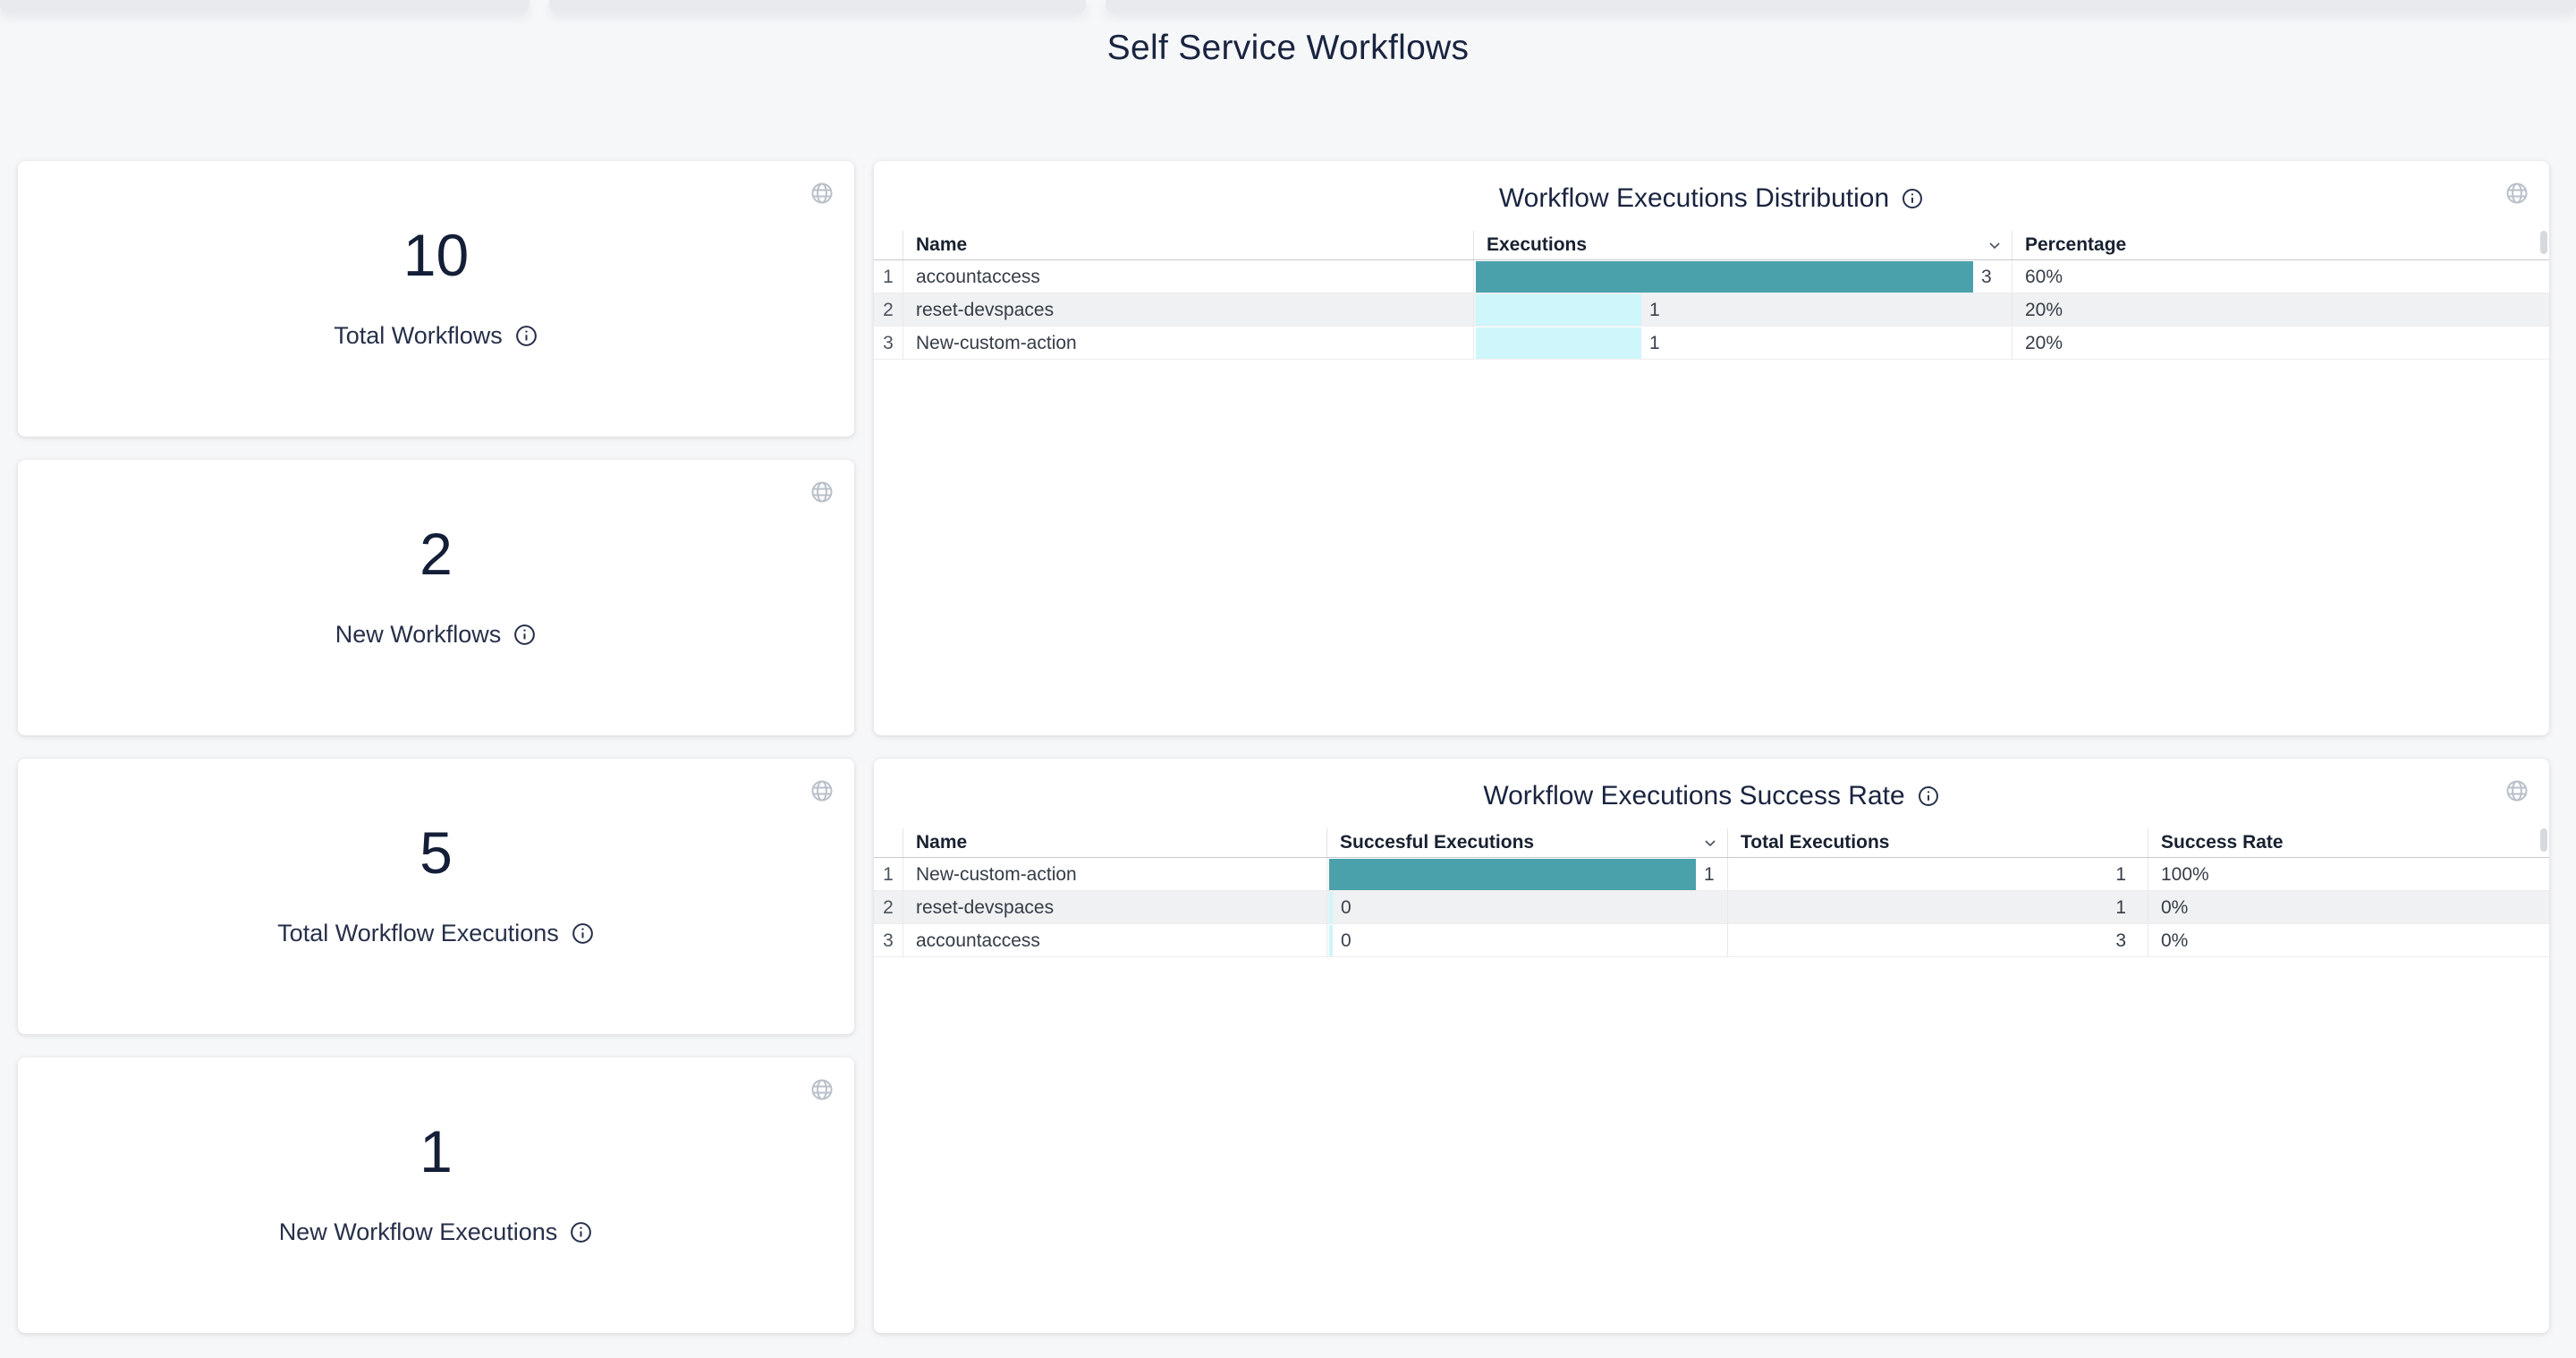  I want to click on stat-card-total-workflows: 10 Total Workflows, so click(436, 299).